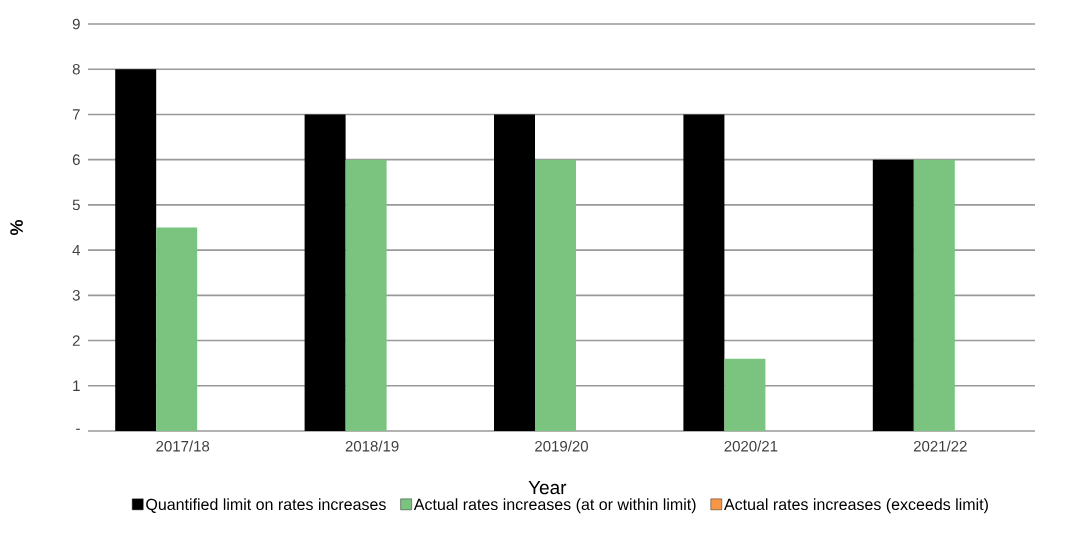 Image resolution: width=1085 pixels, height=539 pixels. Describe the element at coordinates (372, 446) in the screenshot. I see `x-tick-label: 2018/19` at that location.